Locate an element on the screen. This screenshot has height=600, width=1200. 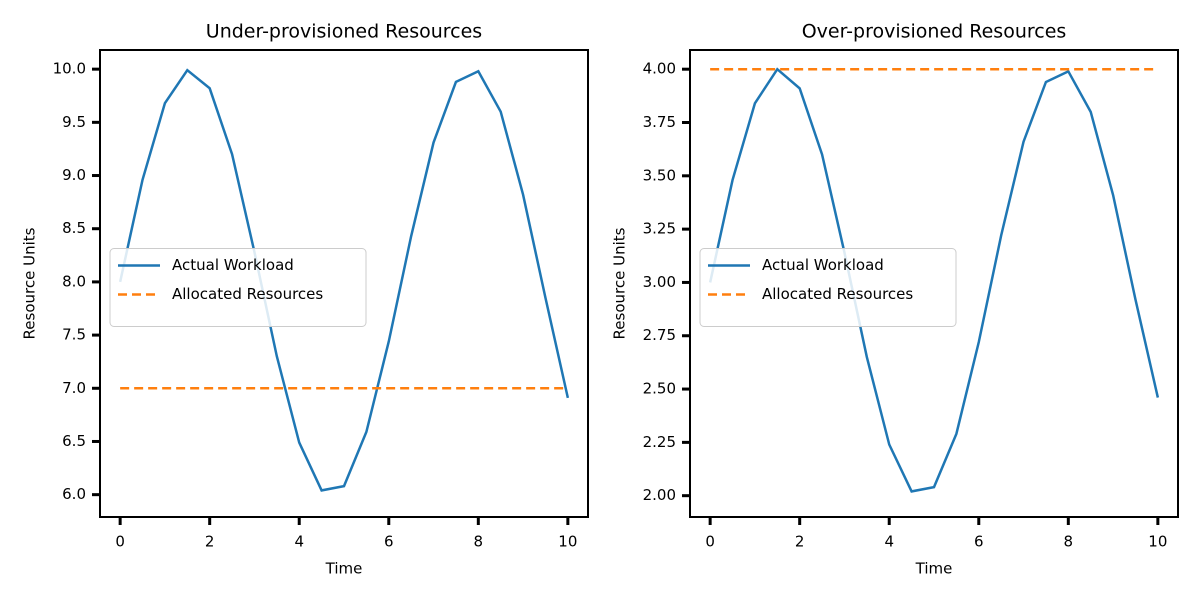
y-tick-label: 10.0 is located at coordinates (69, 69).